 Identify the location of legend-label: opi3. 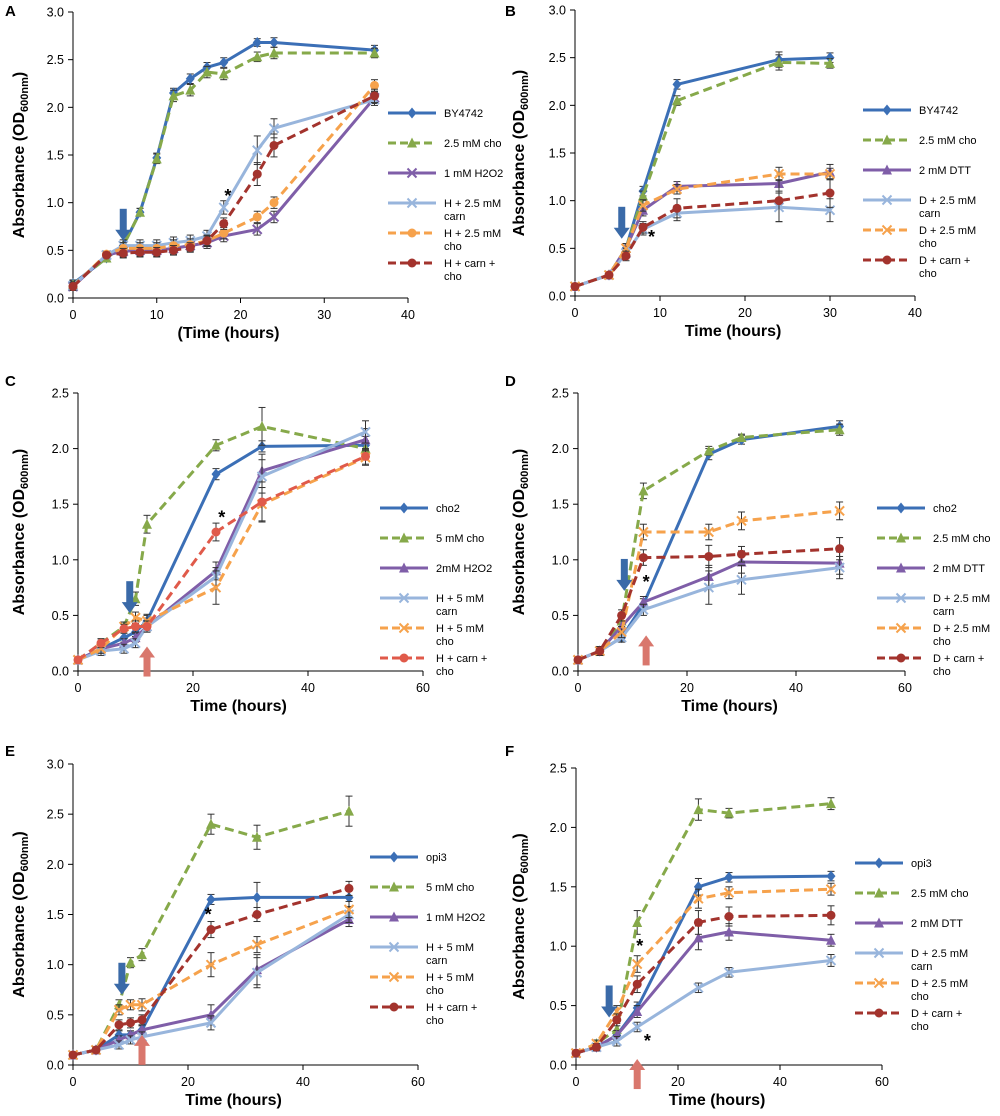
(436, 858).